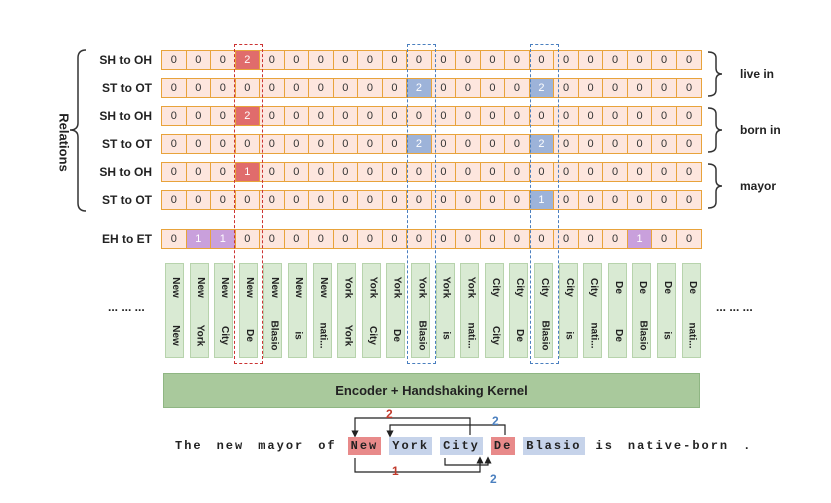 Image resolution: width=831 pixels, height=503 pixels. What do you see at coordinates (554, 446) in the screenshot?
I see `sentence-word: Blasio` at bounding box center [554, 446].